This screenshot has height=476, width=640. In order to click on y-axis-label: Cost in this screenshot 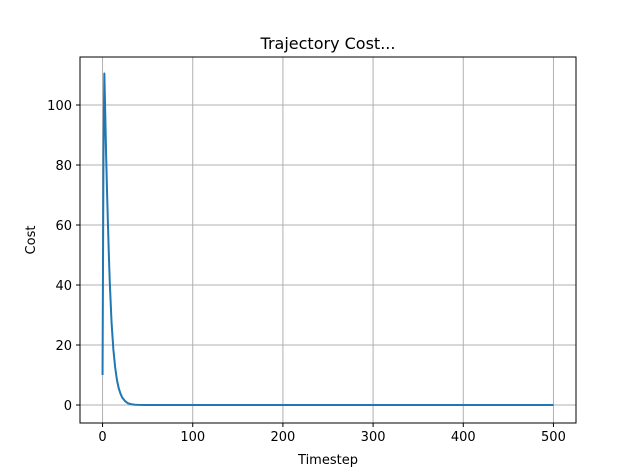, I will do `click(31, 240)`.